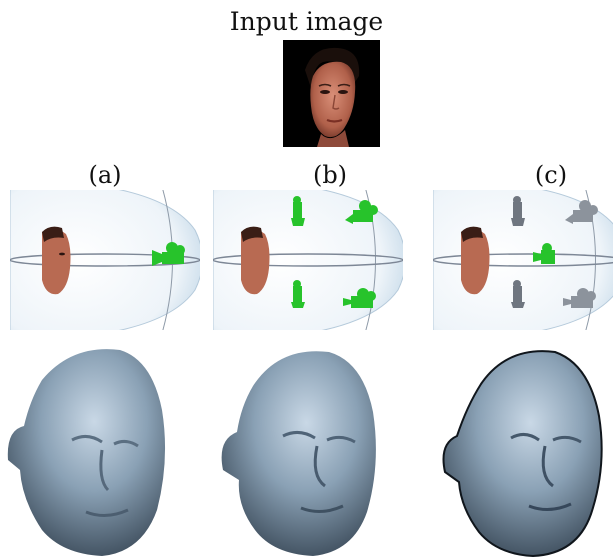 This screenshot has width=613, height=558. I want to click on input-image-title: Input image, so click(306, 21).